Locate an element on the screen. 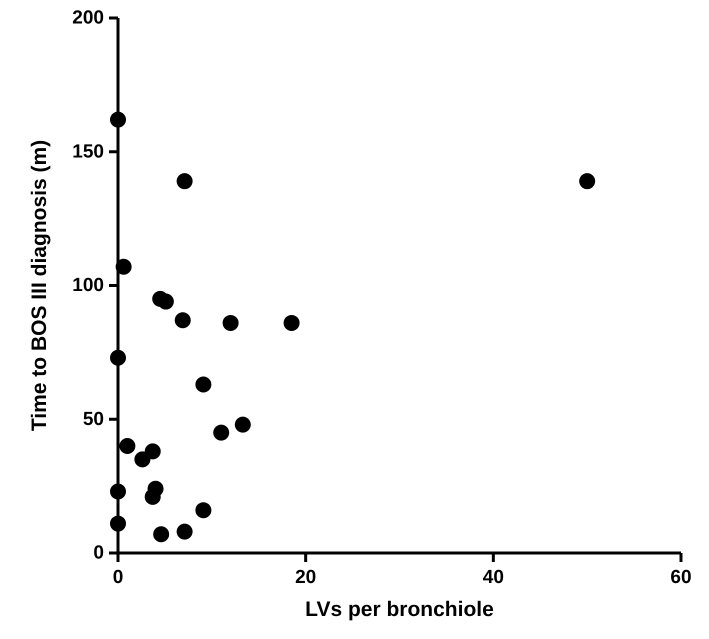  y-axis-title: Time to BOS III diagnosis (m) is located at coordinates (39, 286).